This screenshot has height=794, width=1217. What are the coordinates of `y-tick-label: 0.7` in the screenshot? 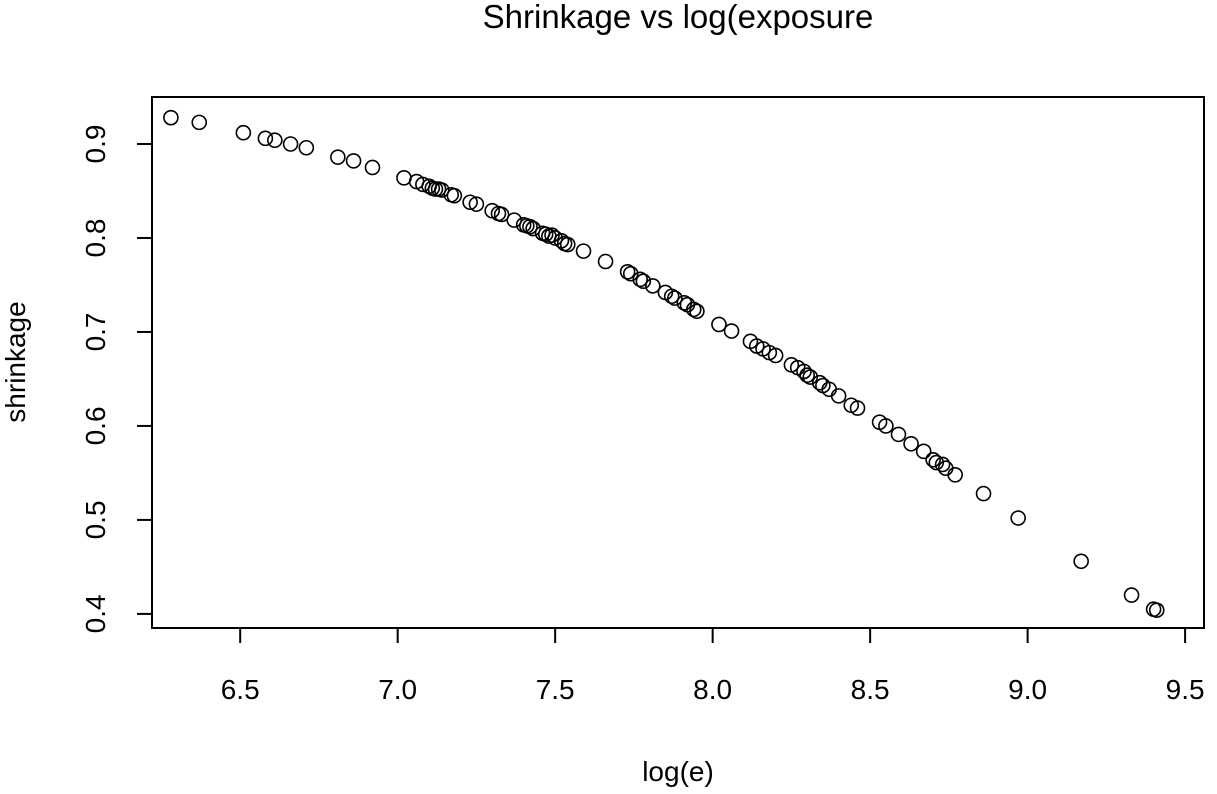 It's located at (95, 331).